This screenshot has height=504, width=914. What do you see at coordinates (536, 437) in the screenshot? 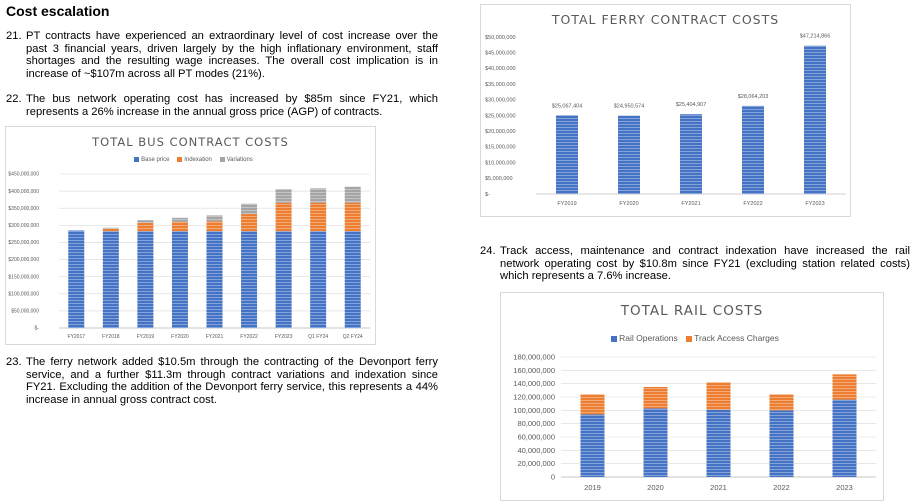
I see `rail-y-tick-label: 60,000,000` at bounding box center [536, 437].